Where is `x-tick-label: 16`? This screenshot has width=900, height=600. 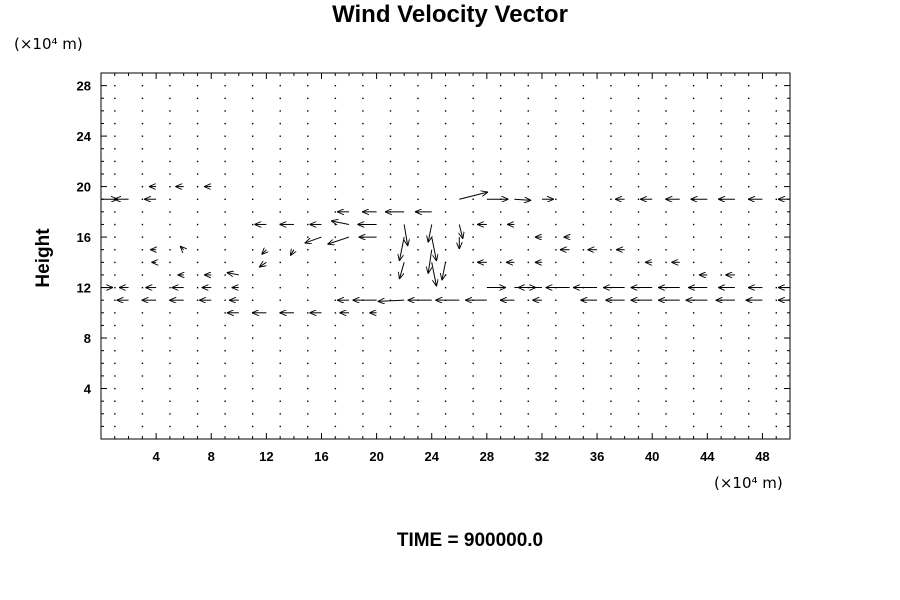 x-tick-label: 16 is located at coordinates (321, 456).